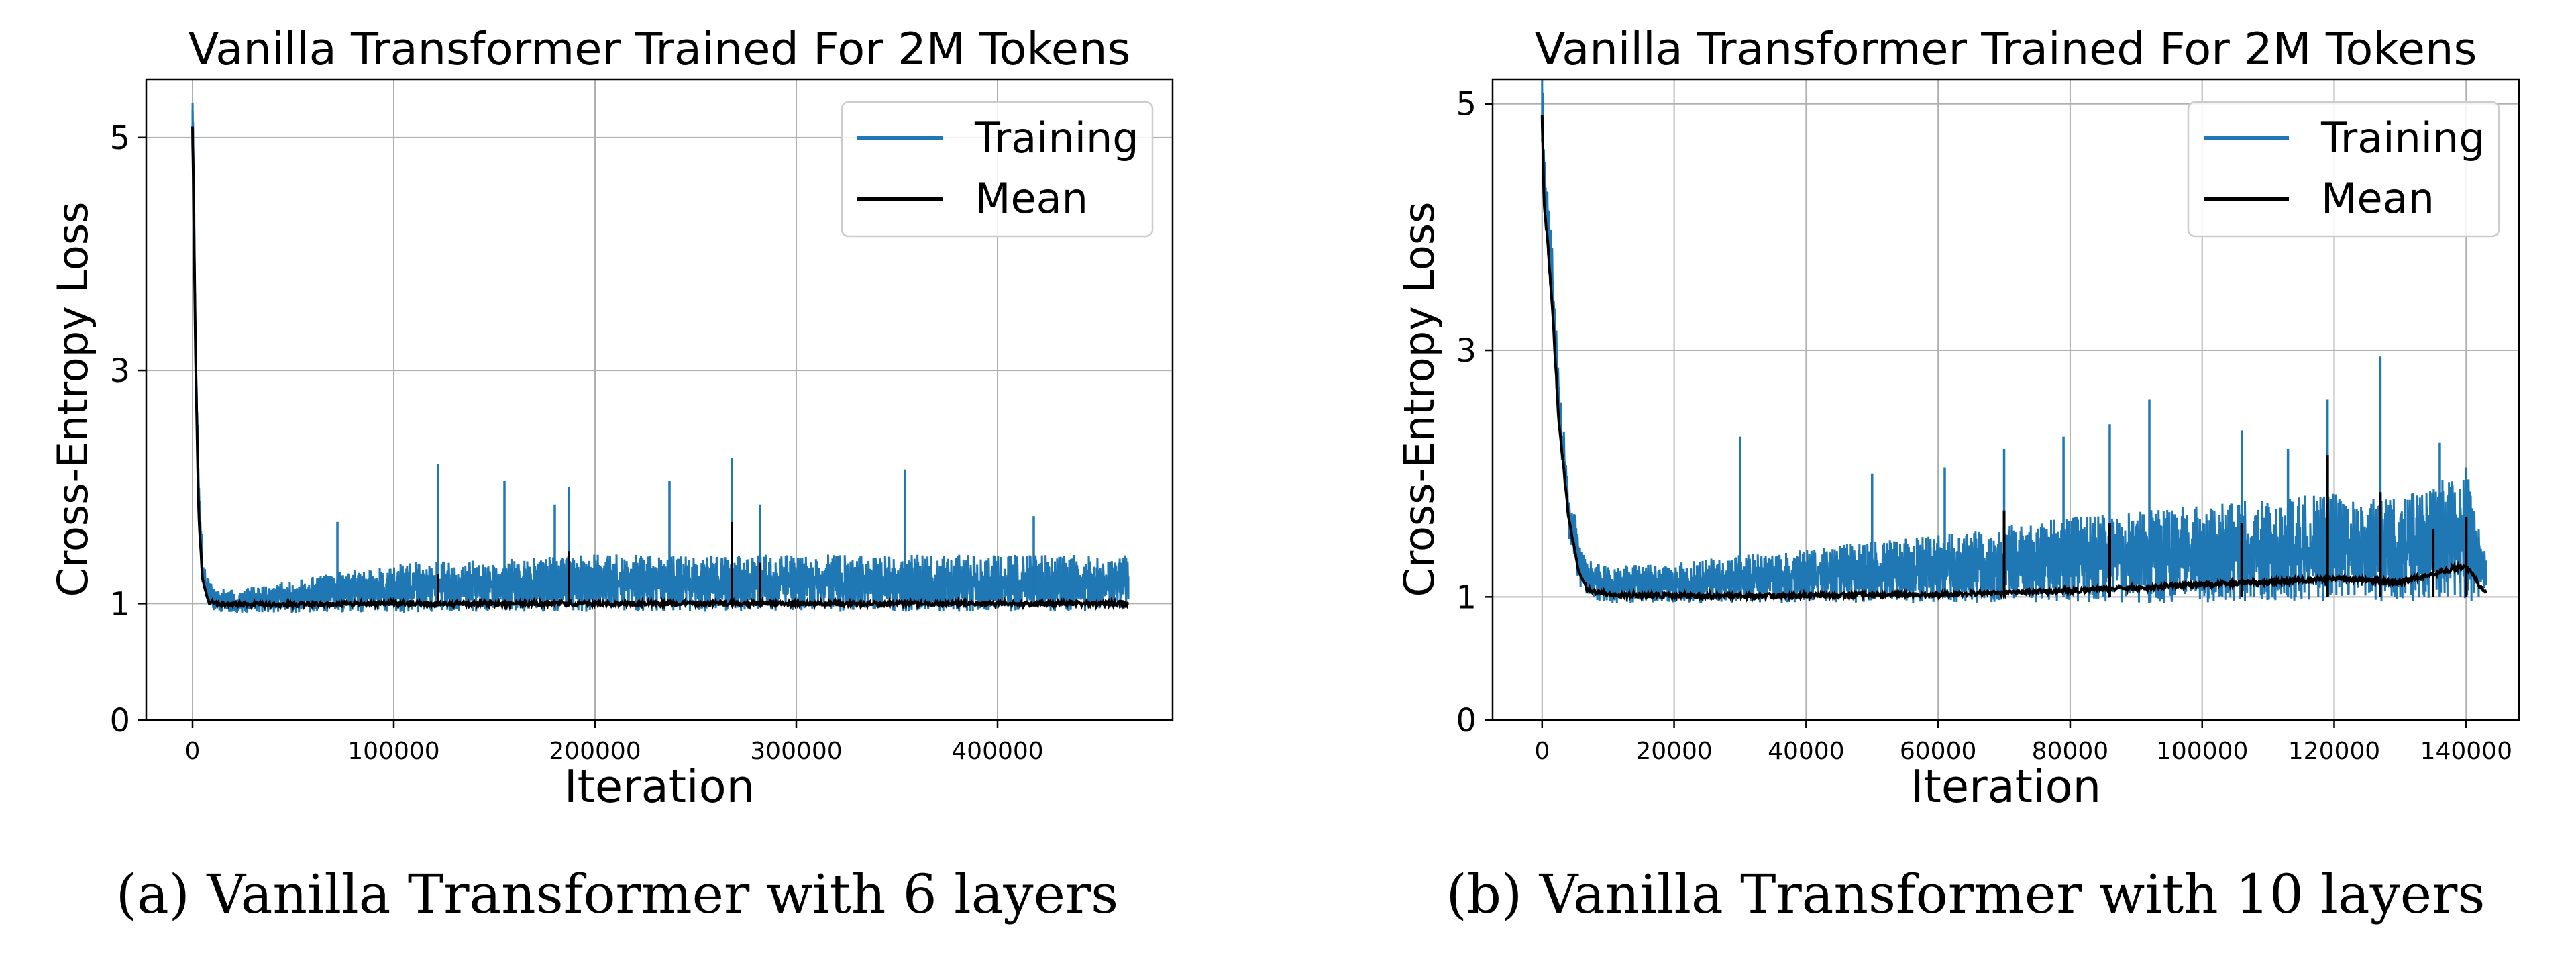 Image resolution: width=2576 pixels, height=965 pixels. What do you see at coordinates (997, 752) in the screenshot?
I see `chart-a-x-tick-label: 400000` at bounding box center [997, 752].